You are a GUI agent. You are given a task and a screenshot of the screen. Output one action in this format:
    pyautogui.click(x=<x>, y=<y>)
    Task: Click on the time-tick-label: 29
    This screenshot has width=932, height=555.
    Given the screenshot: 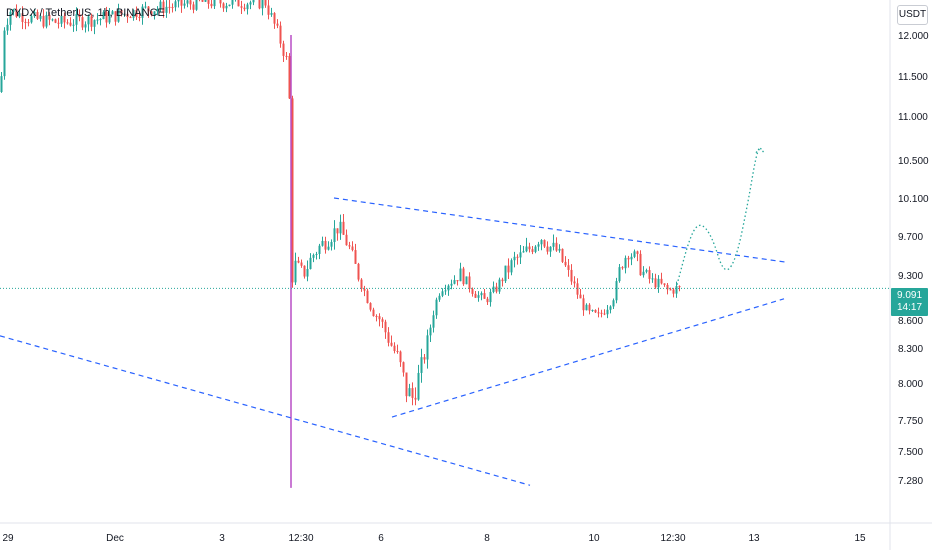 What is the action you would take?
    pyautogui.click(x=8, y=538)
    